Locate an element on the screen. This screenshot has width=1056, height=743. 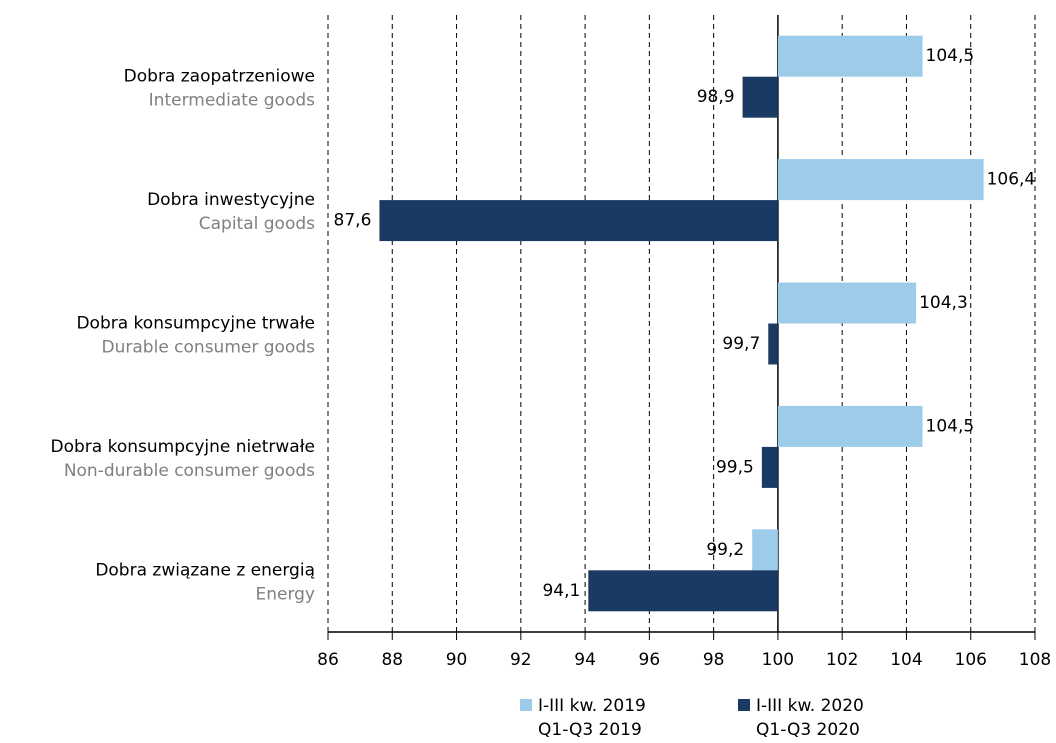
value-label: 87,6 is located at coordinates (353, 221).